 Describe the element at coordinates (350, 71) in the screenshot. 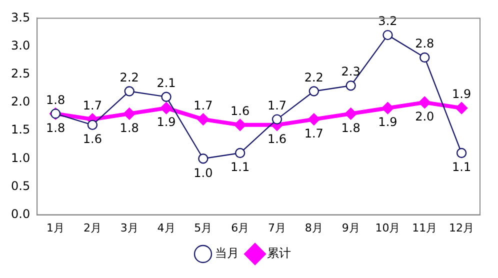

I see `data-label: 2.3` at that location.